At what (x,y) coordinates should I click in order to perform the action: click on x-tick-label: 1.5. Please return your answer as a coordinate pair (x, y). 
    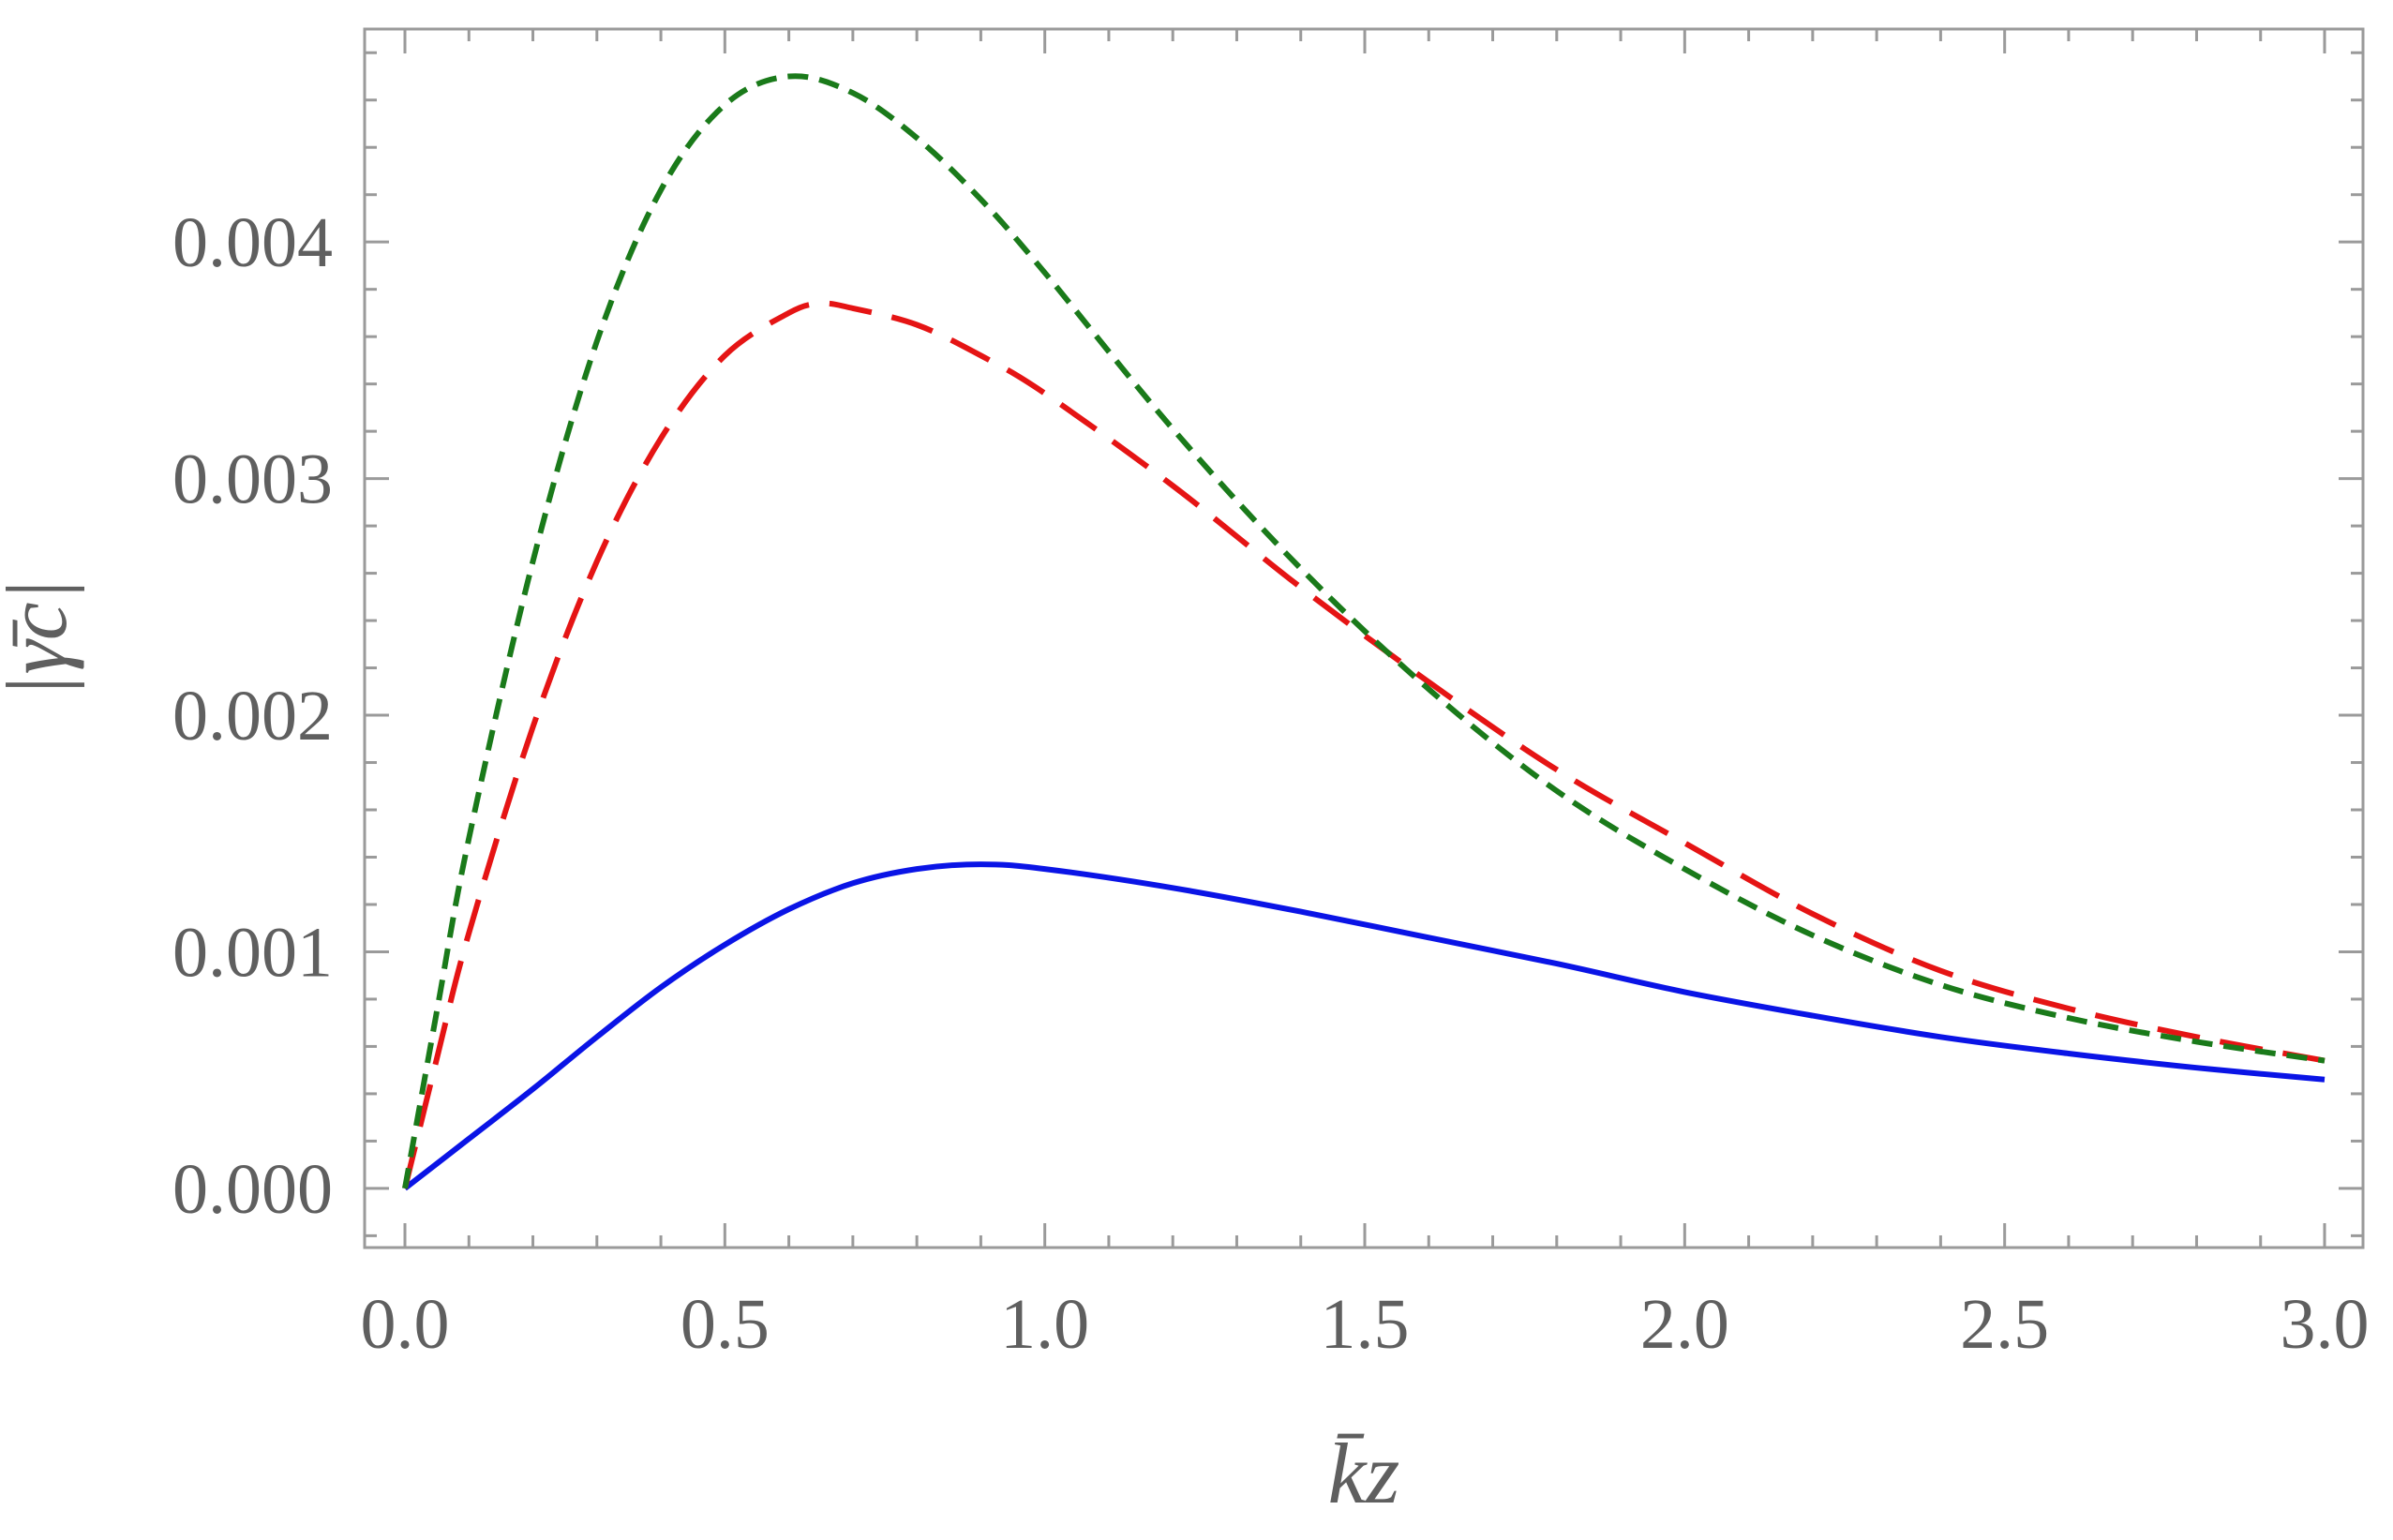
    Looking at the image, I should click on (1365, 1324).